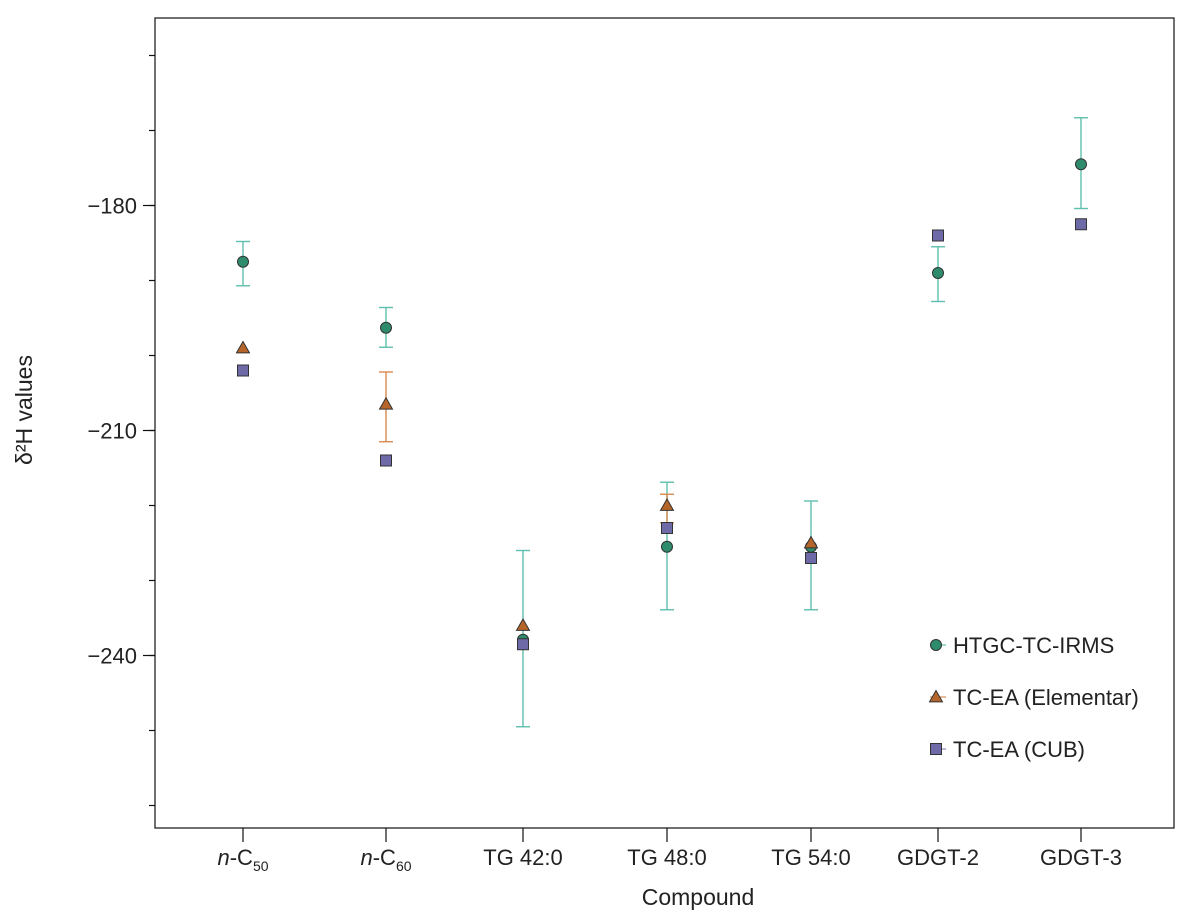  I want to click on legend-label: HTGC-TC-IRMS, so click(1033, 645).